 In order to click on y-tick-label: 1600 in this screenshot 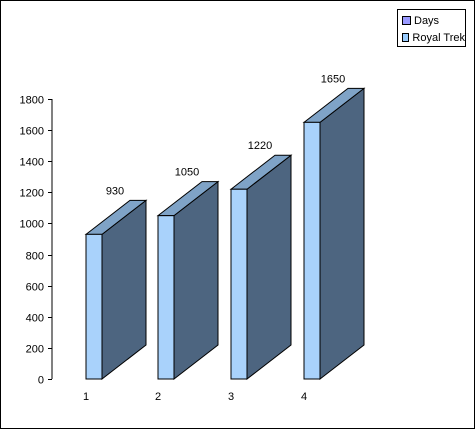, I will do `click(32, 132)`.